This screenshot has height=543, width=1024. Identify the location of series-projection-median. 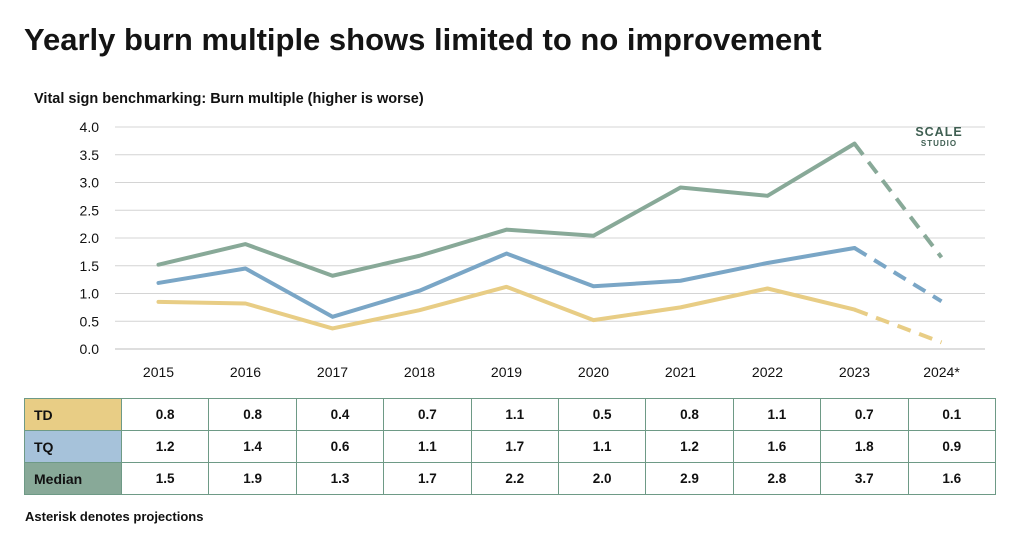
(898, 200).